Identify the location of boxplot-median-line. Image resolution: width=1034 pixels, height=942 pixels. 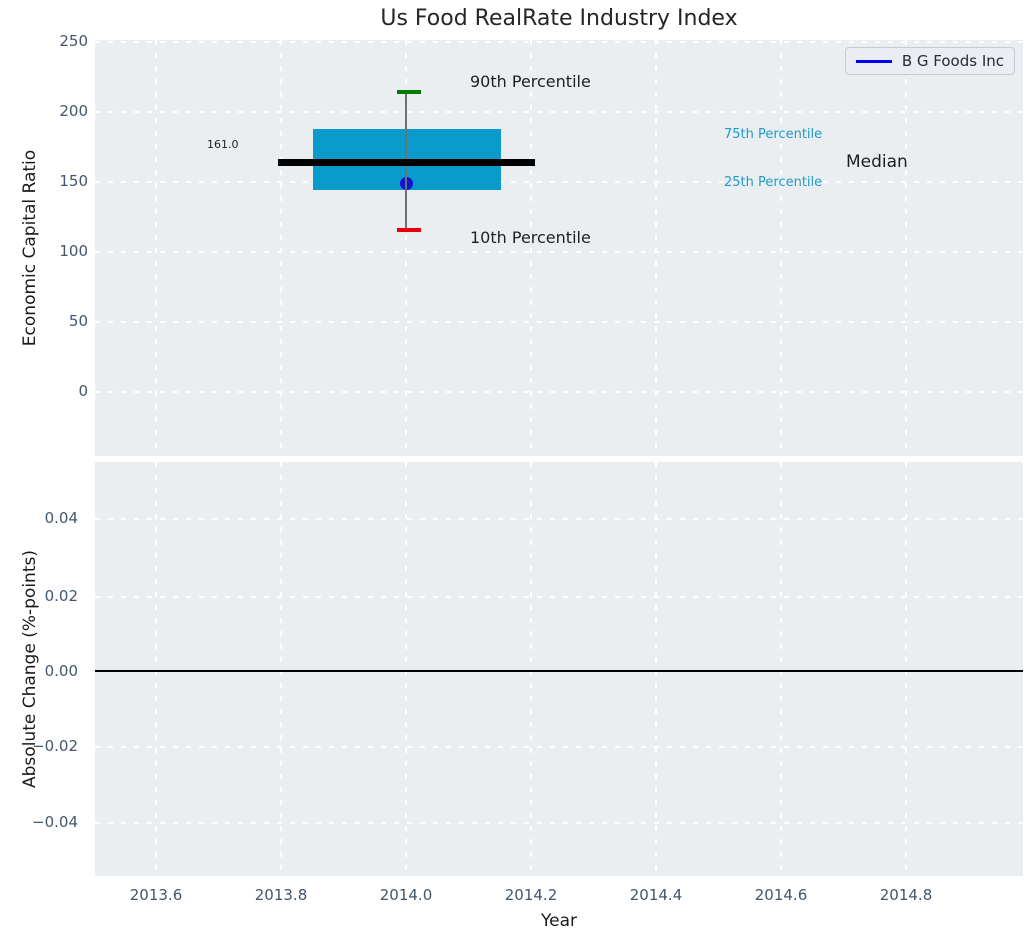
(406, 162).